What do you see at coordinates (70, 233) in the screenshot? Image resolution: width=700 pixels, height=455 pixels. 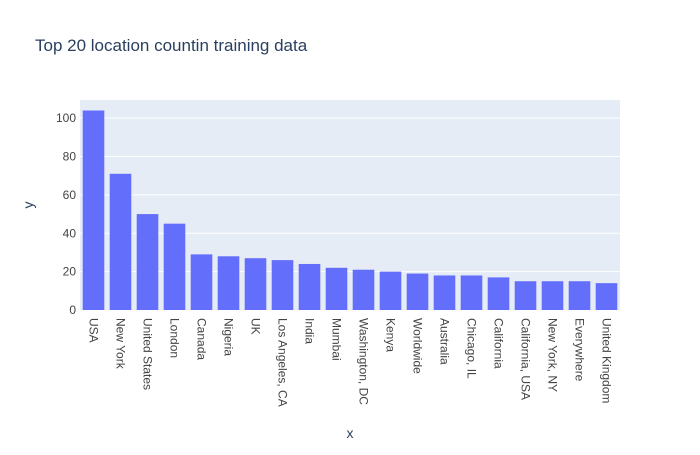 I see `y-tick-label: 40` at bounding box center [70, 233].